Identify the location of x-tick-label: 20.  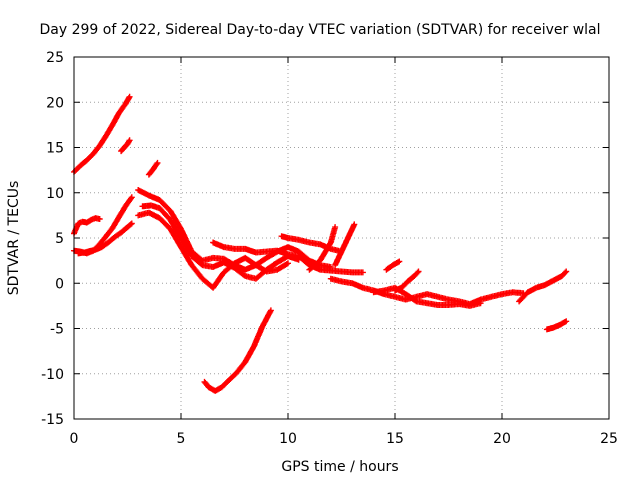
(502, 439).